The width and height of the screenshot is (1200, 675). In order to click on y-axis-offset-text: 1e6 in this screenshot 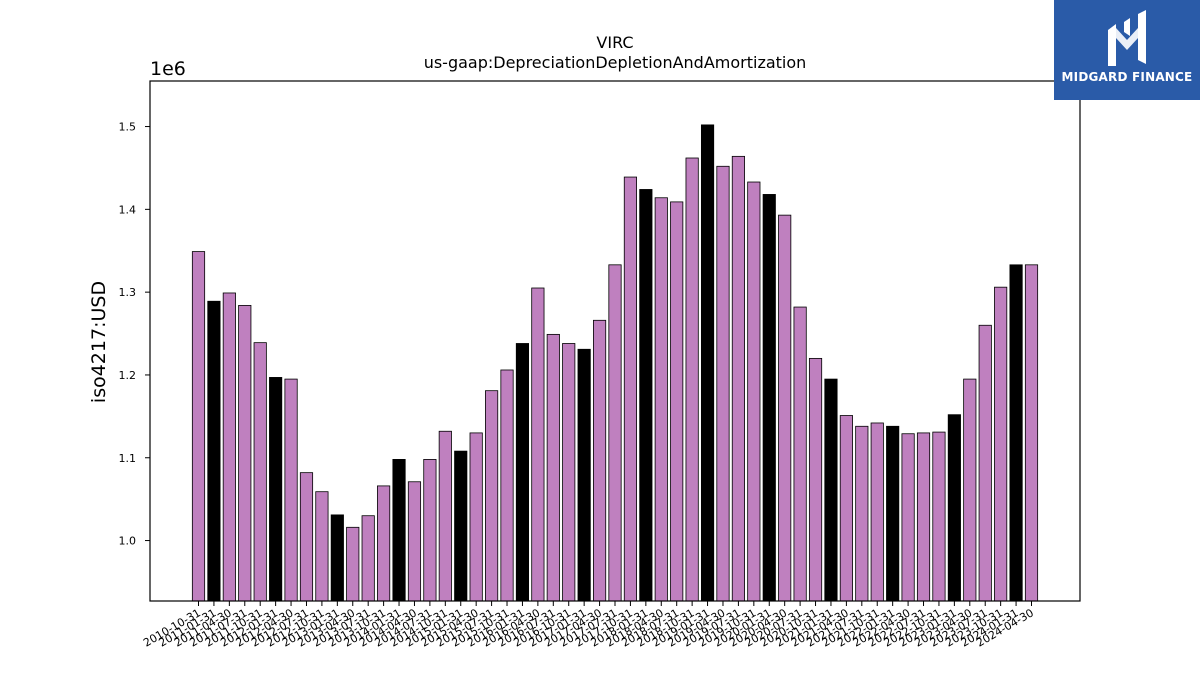, I will do `click(168, 69)`.